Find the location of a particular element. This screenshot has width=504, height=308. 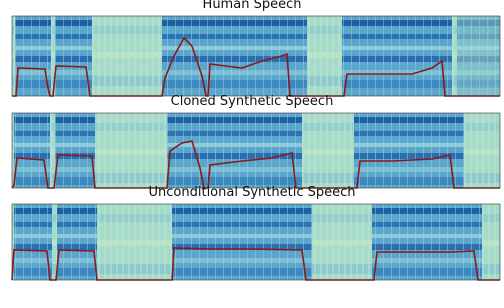

panel-title: Unconditional Synthetic Speech is located at coordinates (252, 192).